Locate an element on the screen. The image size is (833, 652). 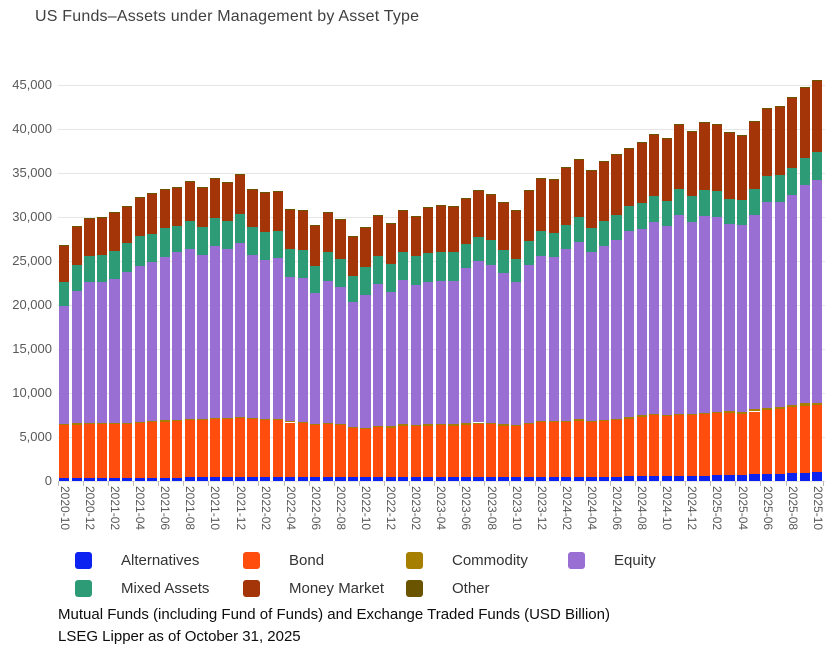
legend-label: Mixed Assets is located at coordinates (165, 588).